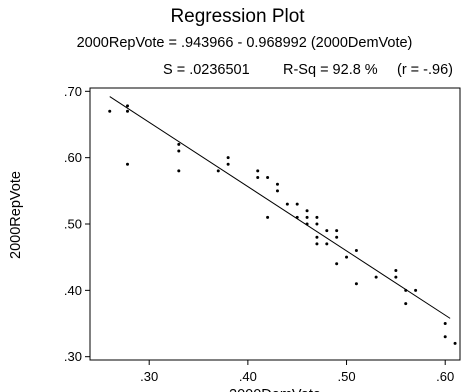  I want to click on stat-s: S = .0236501, so click(206, 70).